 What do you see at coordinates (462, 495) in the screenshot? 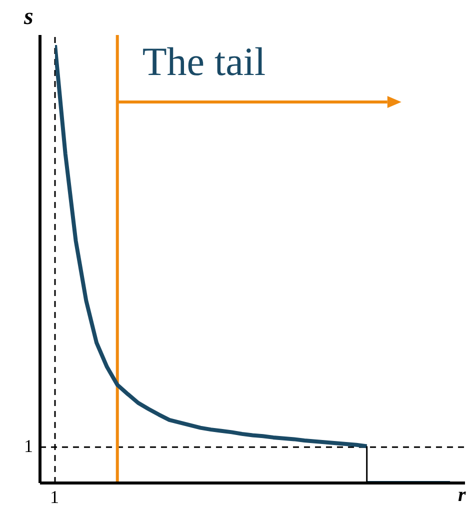
I see `x-axis-title: r` at bounding box center [462, 495].